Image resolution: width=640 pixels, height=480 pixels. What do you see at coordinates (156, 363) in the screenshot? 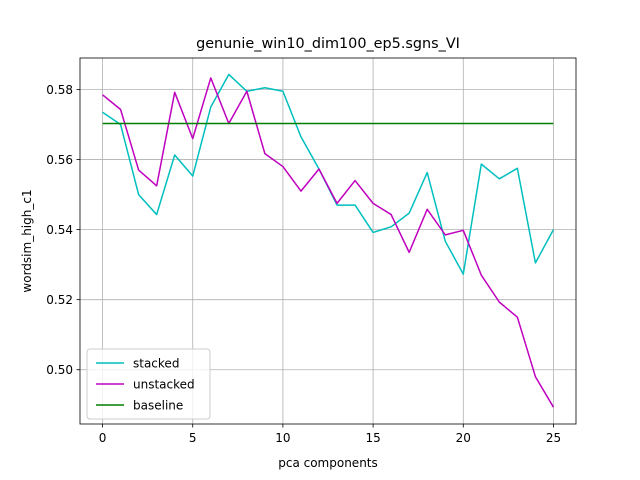
I see `legend-label-stacked: stacked` at bounding box center [156, 363].